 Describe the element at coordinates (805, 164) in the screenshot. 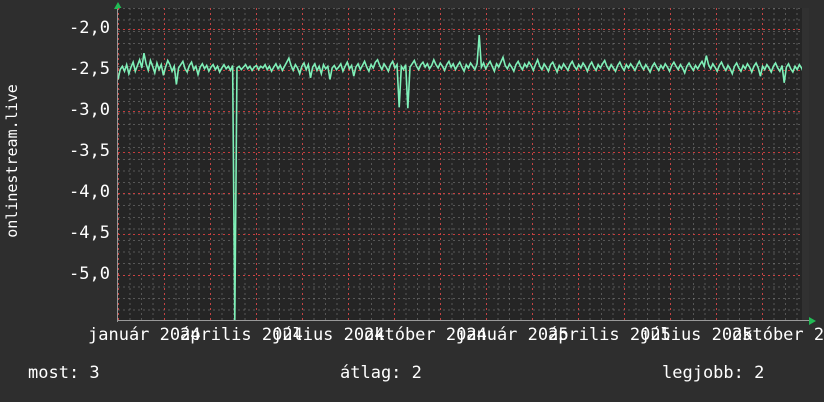

I see `plot-right-shade` at that location.